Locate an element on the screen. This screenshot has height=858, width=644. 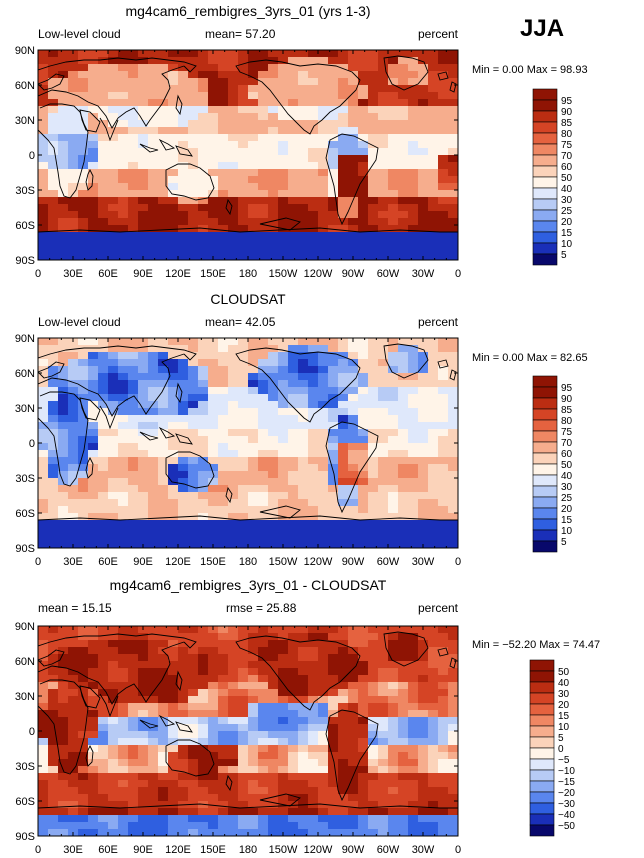
x-tick-label: 120W is located at coordinates (318, 562).